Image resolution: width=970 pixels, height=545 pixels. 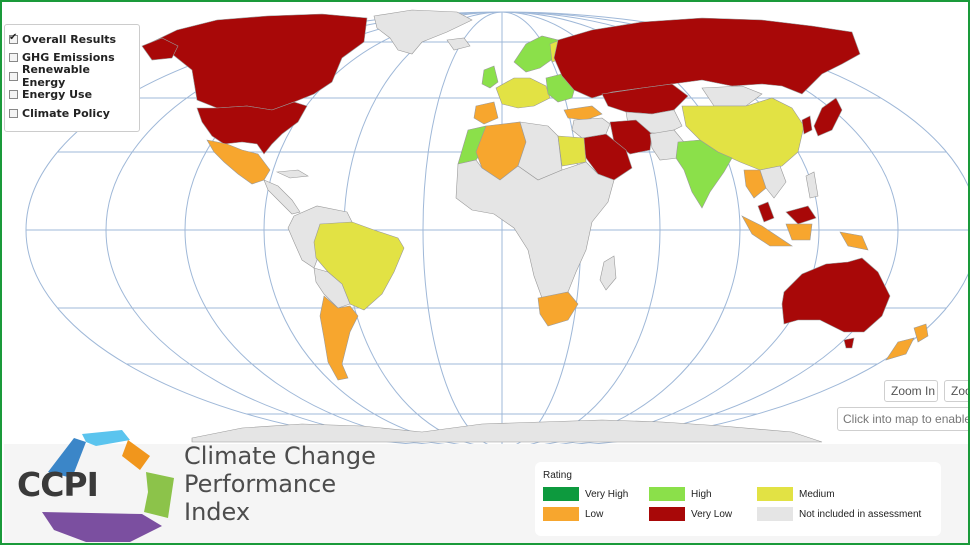 I want to click on checkbox-energy-use, so click(x=13, y=95).